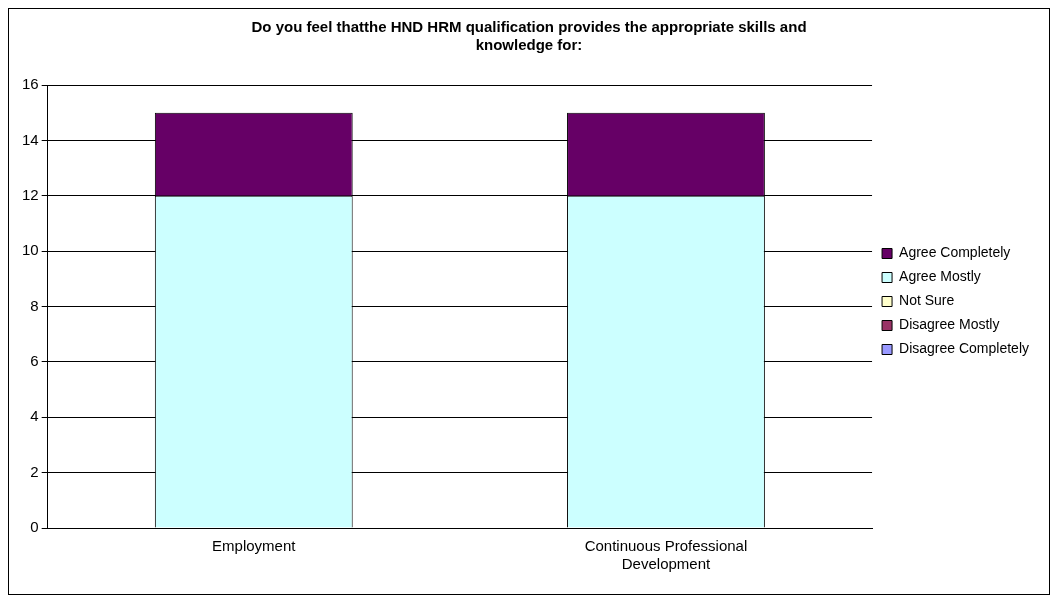 The width and height of the screenshot is (1060, 603). Describe the element at coordinates (34, 527) in the screenshot. I see `y-tick-label: 0` at that location.